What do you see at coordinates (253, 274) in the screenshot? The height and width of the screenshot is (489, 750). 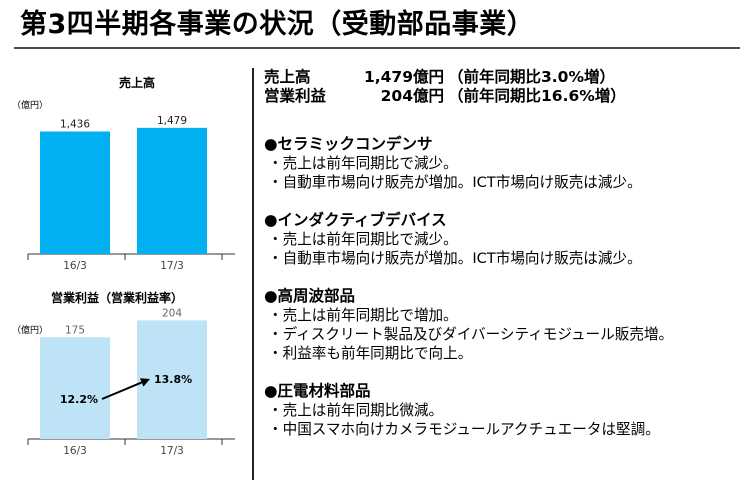 I see `vertical-divider` at bounding box center [253, 274].